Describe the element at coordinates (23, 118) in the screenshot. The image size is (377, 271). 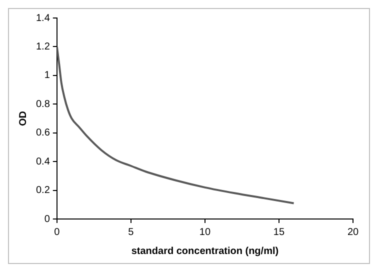
I see `y-axis-title: OD` at that location.